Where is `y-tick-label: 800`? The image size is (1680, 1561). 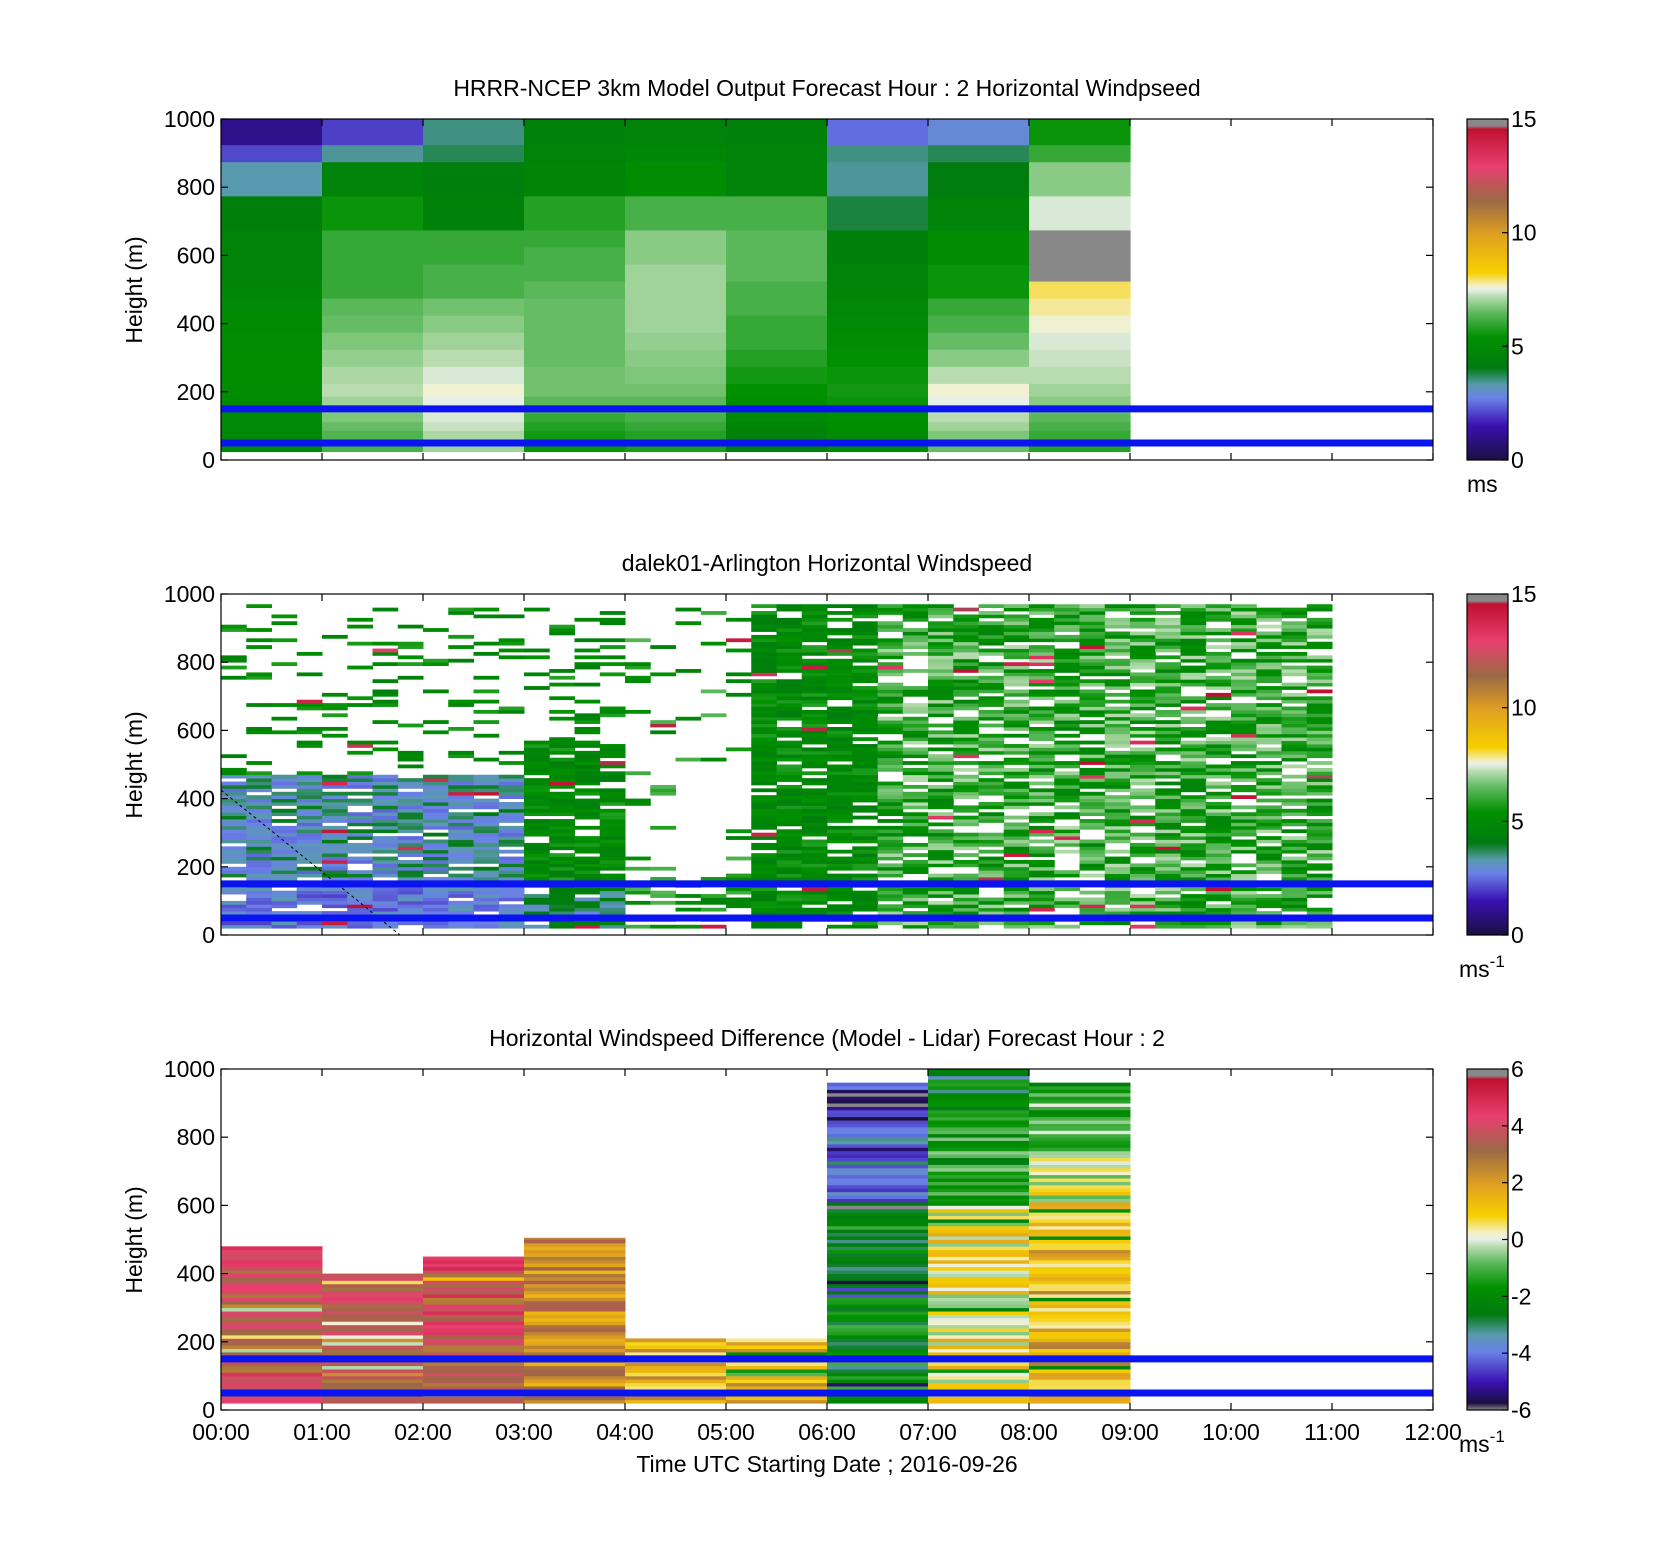 y-tick-label: 800 is located at coordinates (196, 187).